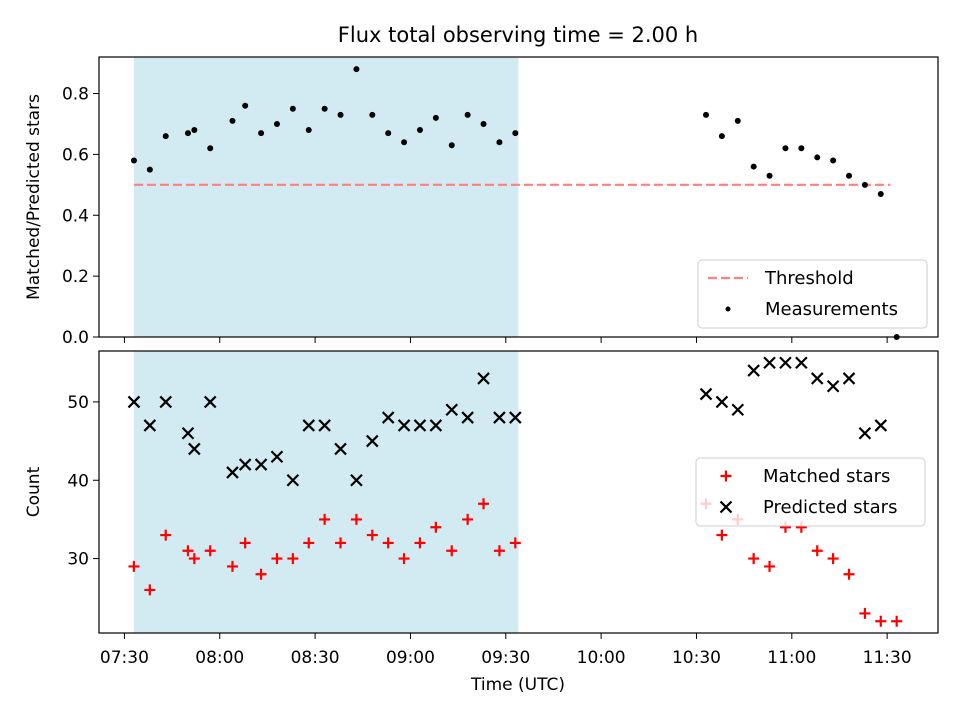 Image resolution: width=960 pixels, height=720 pixels. I want to click on legend-predicted-symbol, so click(726, 507).